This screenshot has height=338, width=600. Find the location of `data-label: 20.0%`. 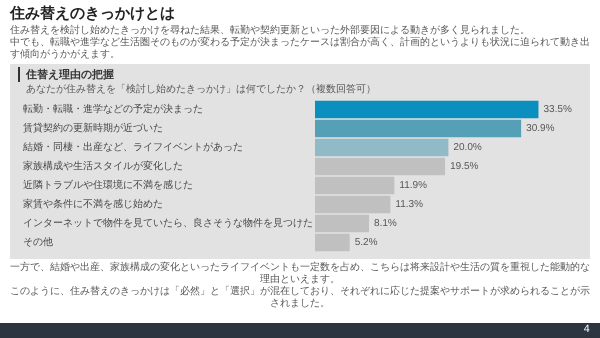

data-label: 20.0% is located at coordinates (467, 147).